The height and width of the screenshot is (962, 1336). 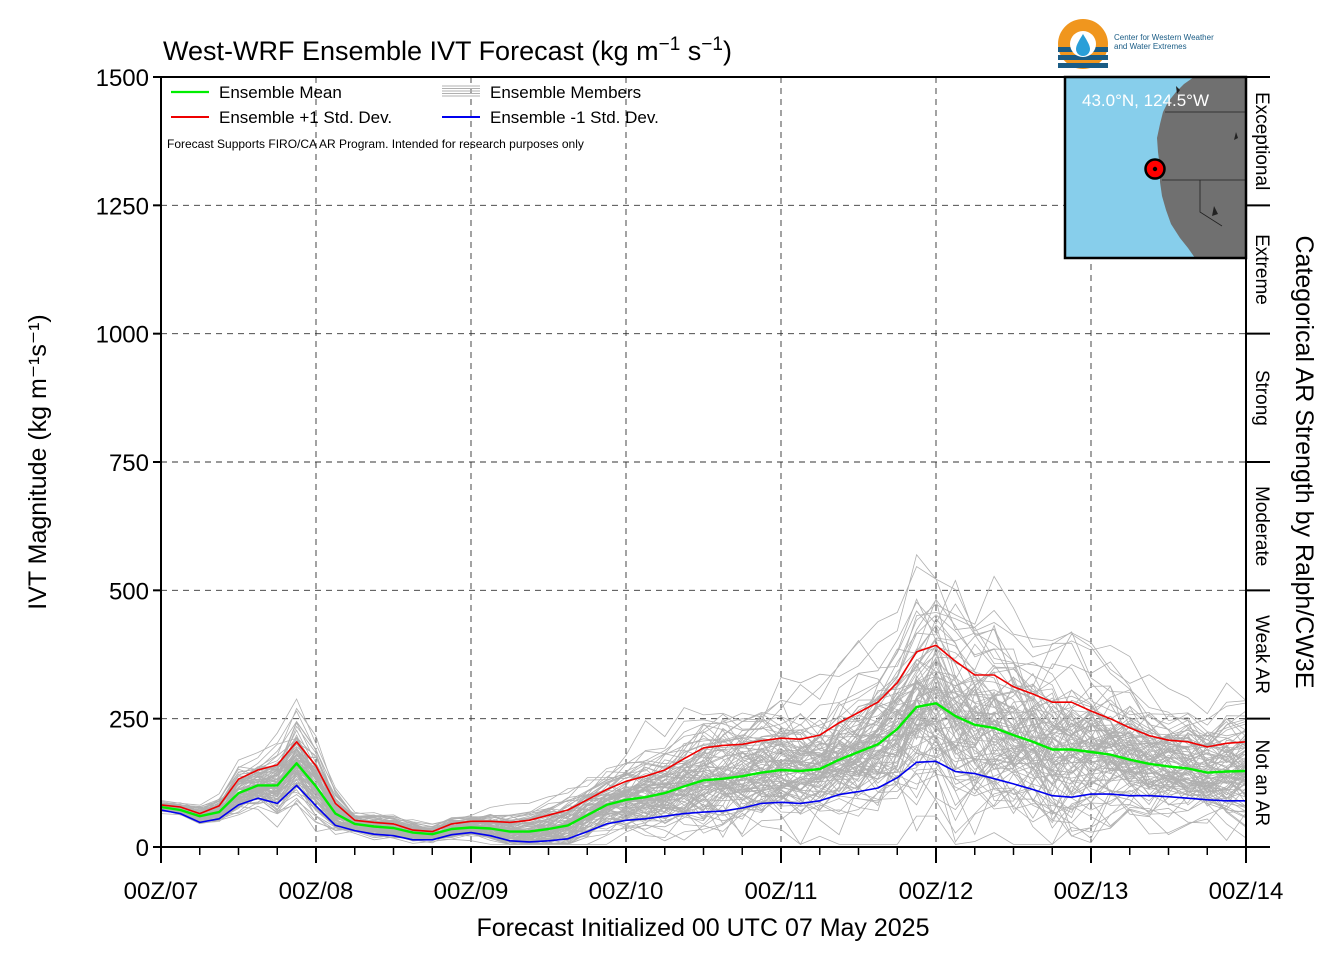 What do you see at coordinates (411, 51) in the screenshot?
I see `title-text: West-WRF Ensemble IVT Forecast (kg m` at bounding box center [411, 51].